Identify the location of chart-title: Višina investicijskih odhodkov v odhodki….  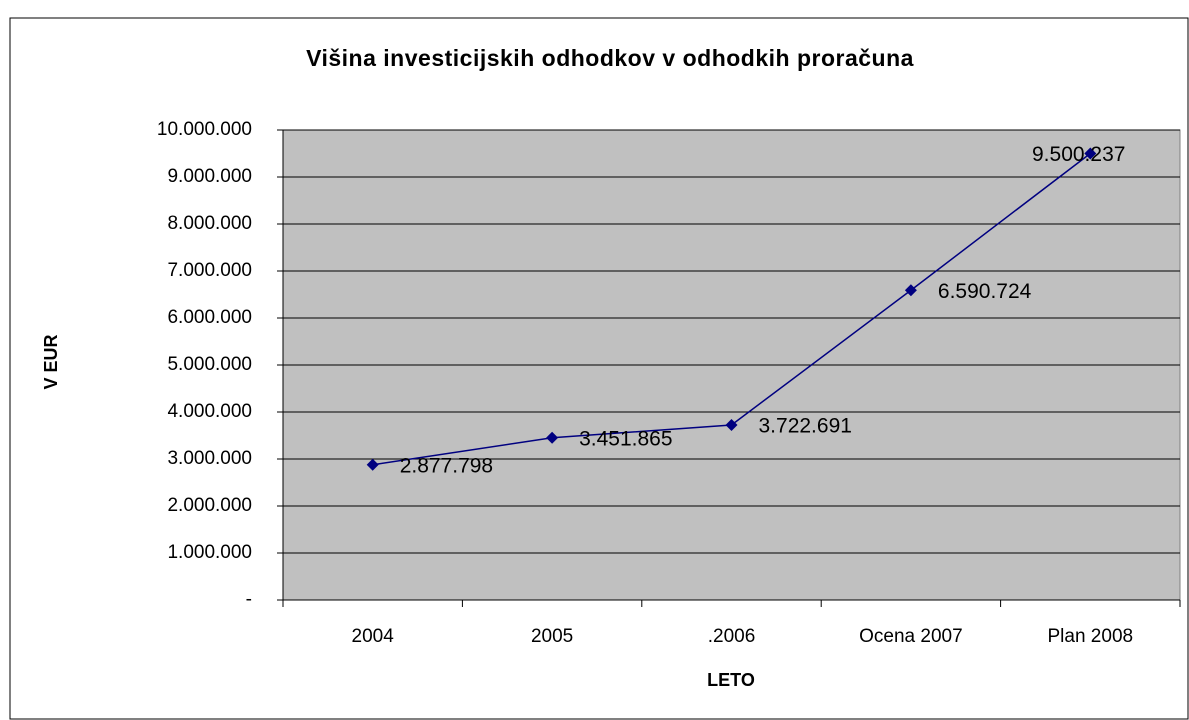
(610, 58).